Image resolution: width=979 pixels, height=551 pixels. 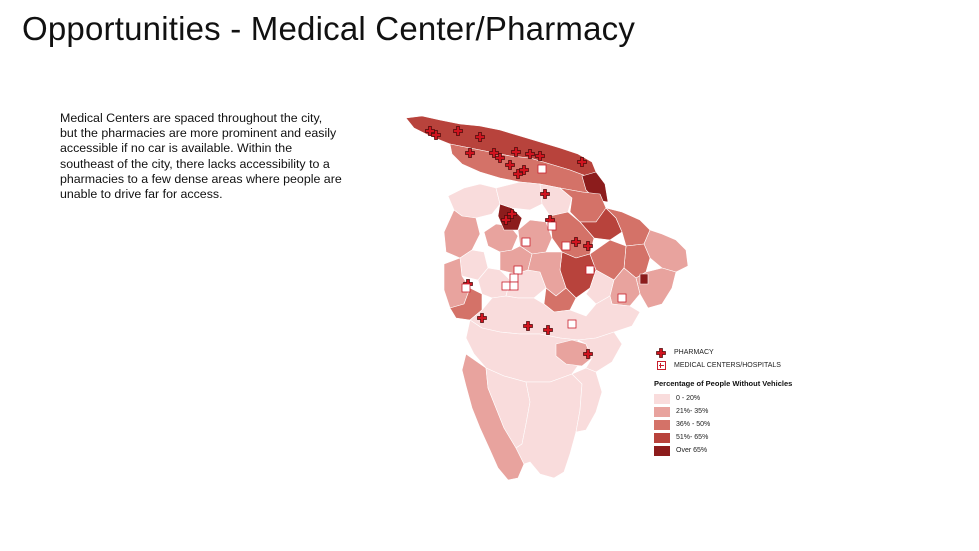 What do you see at coordinates (749, 352) in the screenshot?
I see `legend-pharmacy: PHARMACY` at bounding box center [749, 352].